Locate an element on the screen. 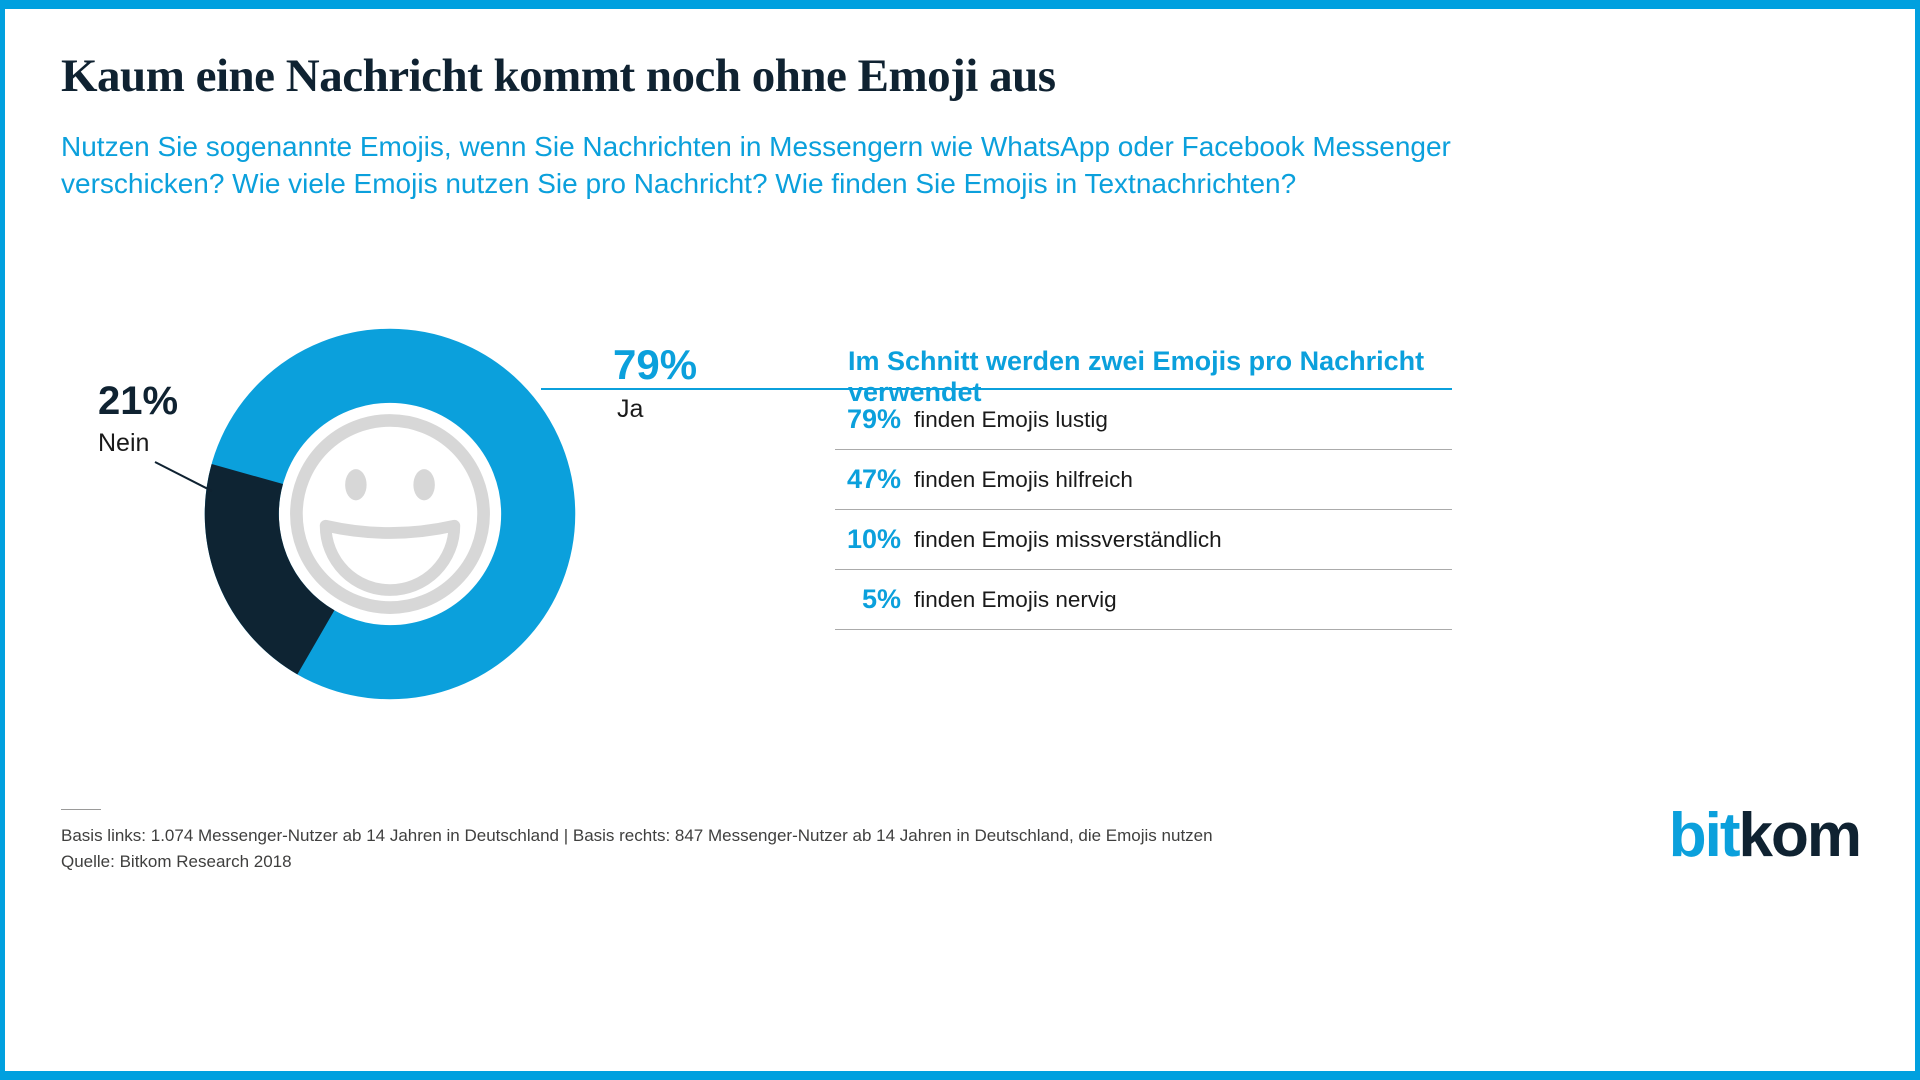  bitkom-logo: bitkom is located at coordinates (1765, 836).